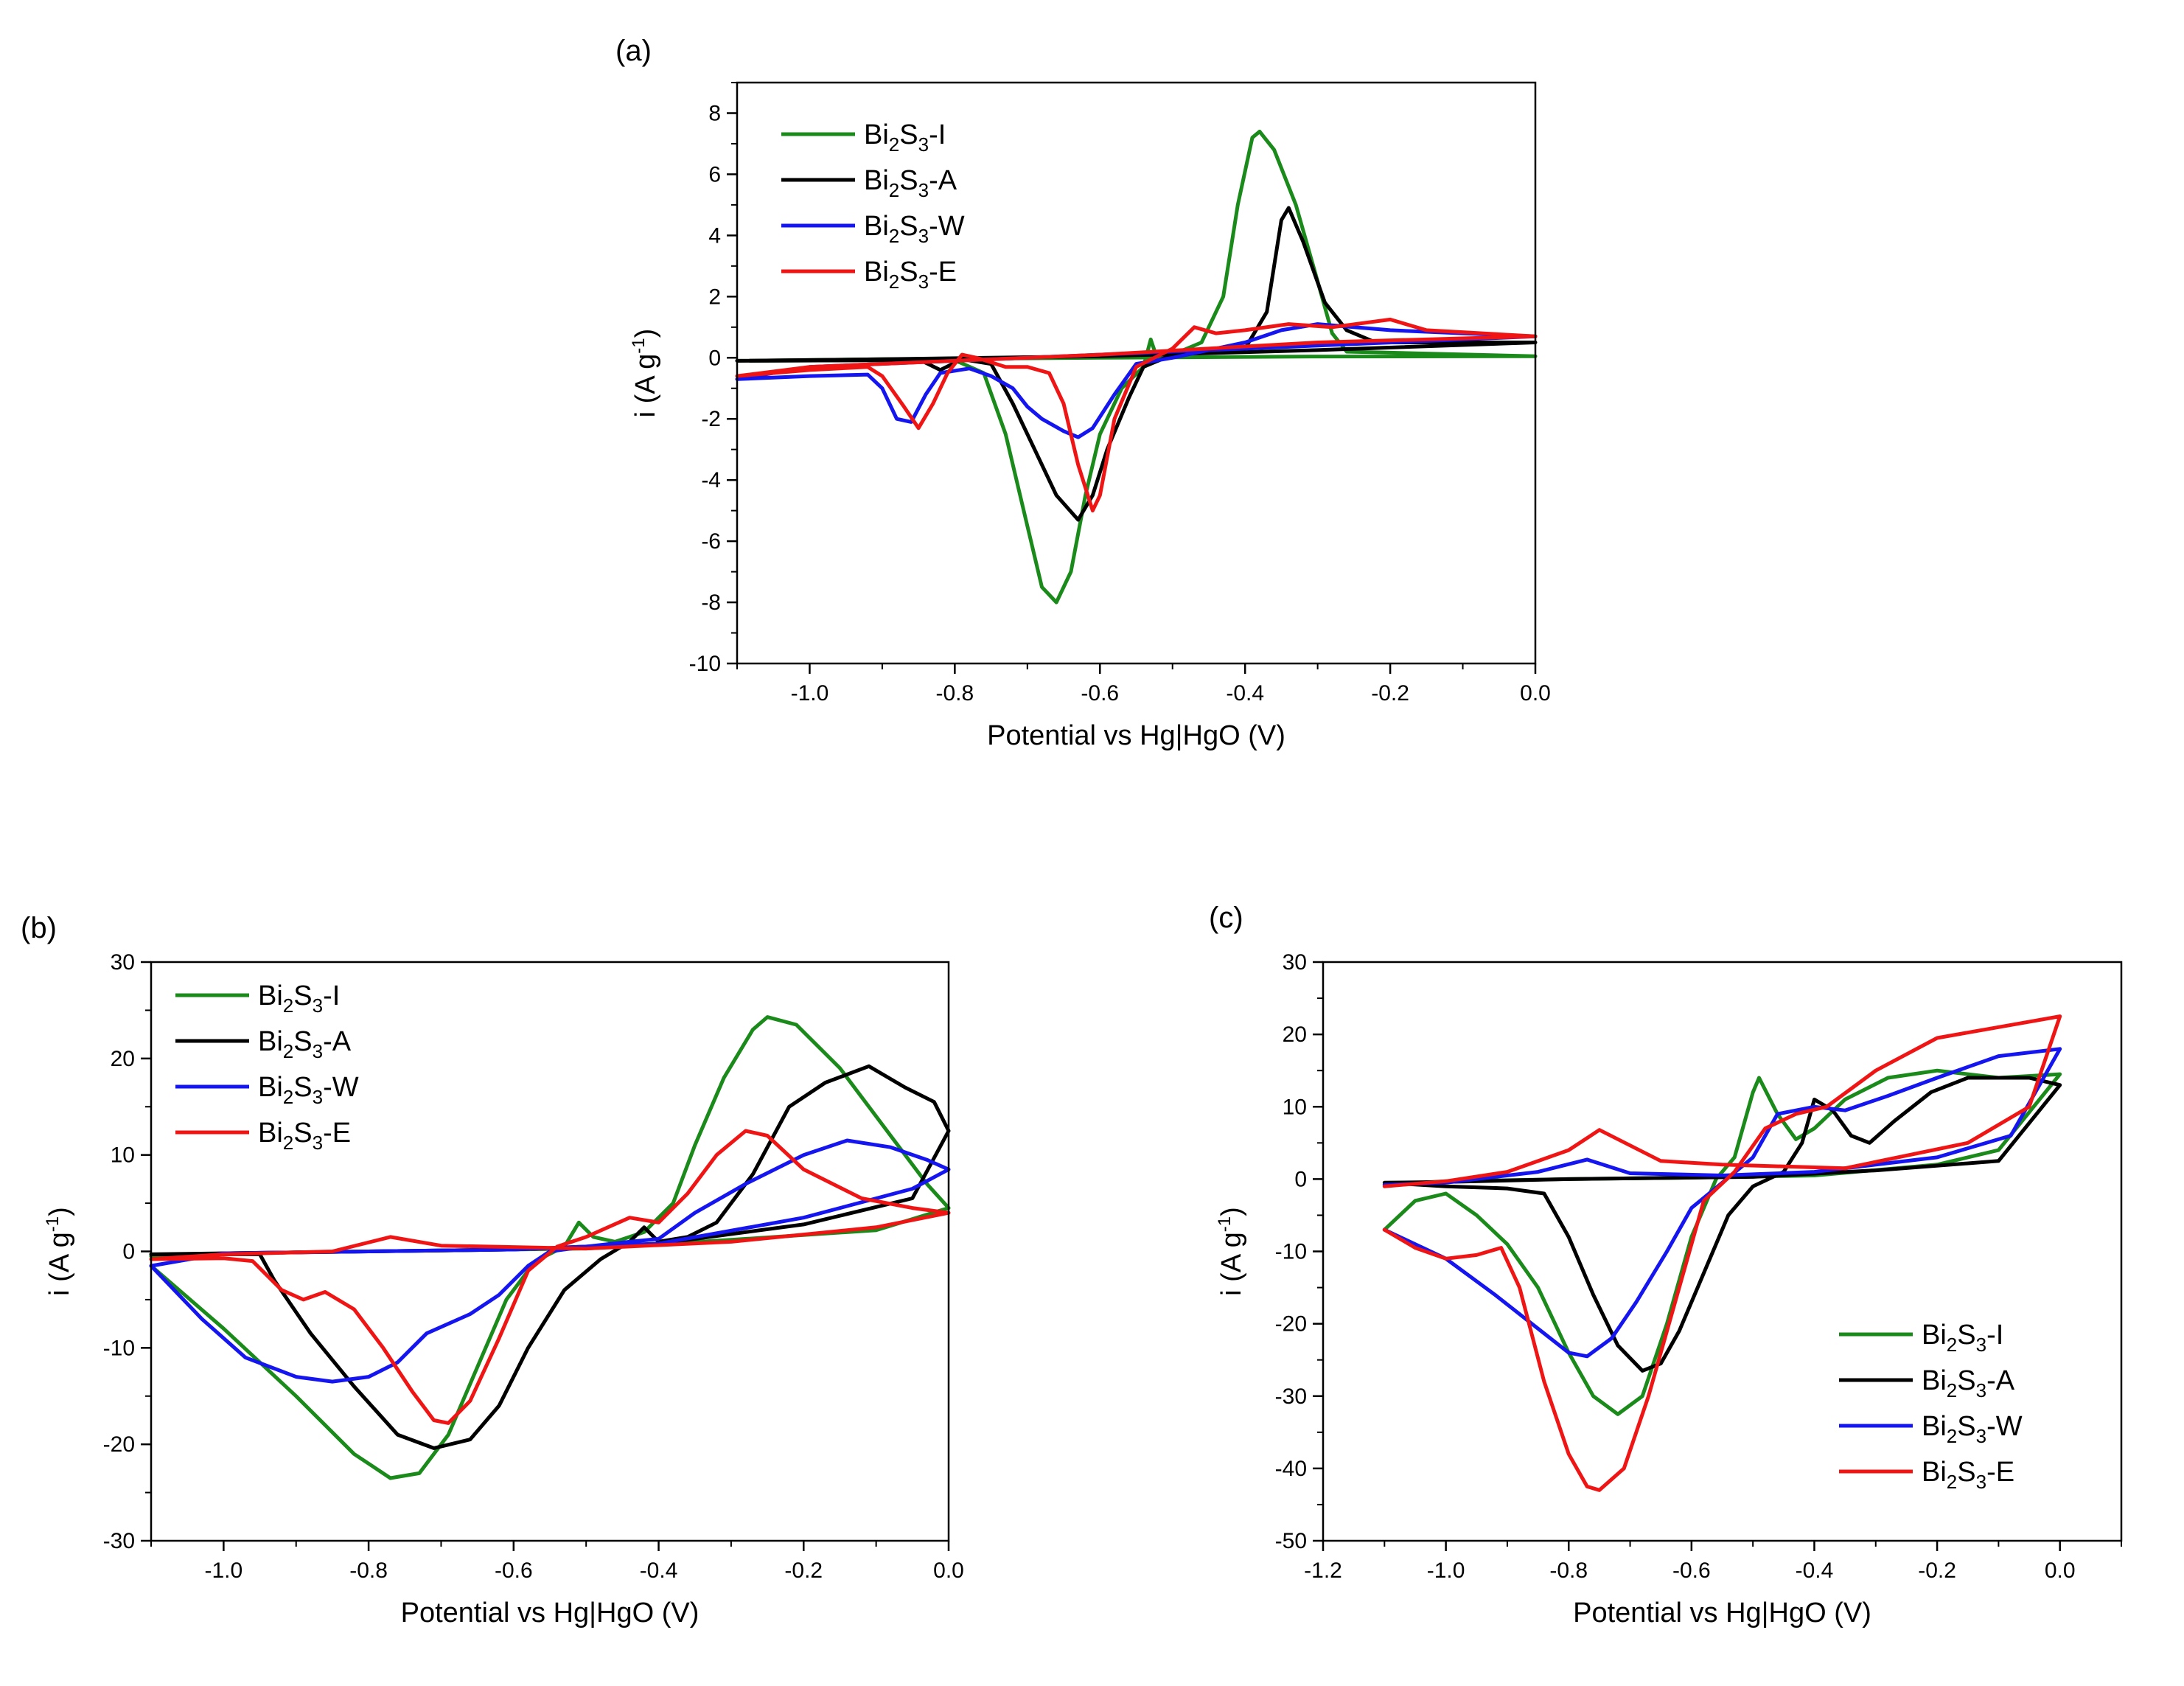 The width and height of the screenshot is (2184, 1686). What do you see at coordinates (1692, 1570) in the screenshot?
I see `x-tick-label-c: -0.6` at bounding box center [1692, 1570].